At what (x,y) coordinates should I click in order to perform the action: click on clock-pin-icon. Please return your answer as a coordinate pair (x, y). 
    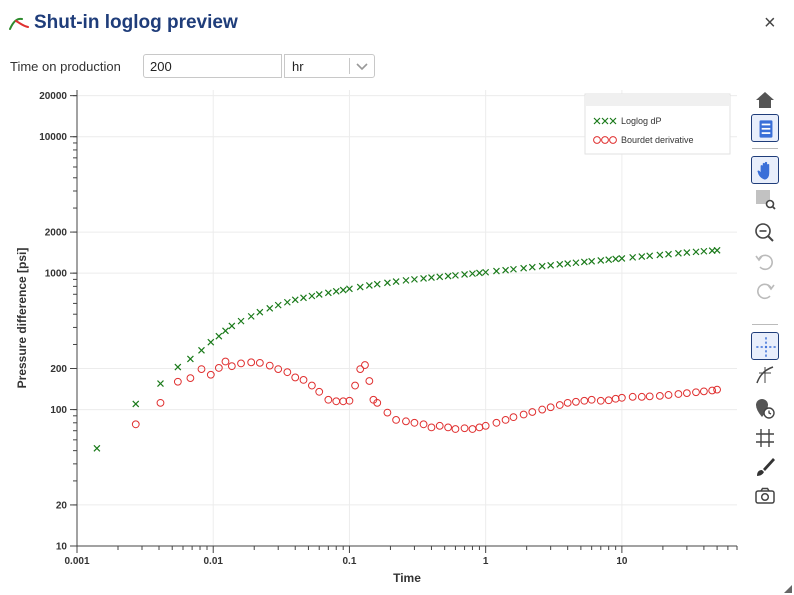
    Looking at the image, I should click on (765, 409).